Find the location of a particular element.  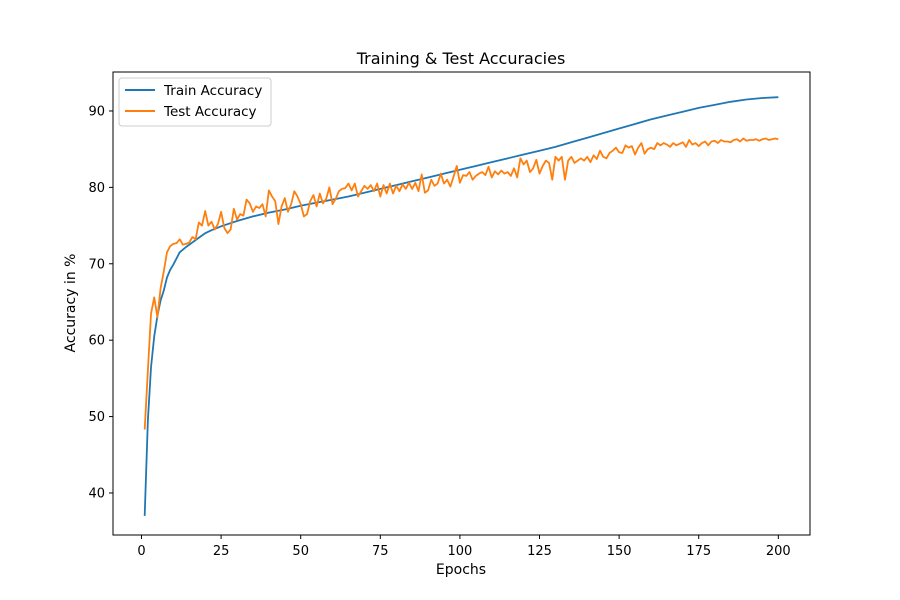

x-tick-label: 25 is located at coordinates (221, 551).